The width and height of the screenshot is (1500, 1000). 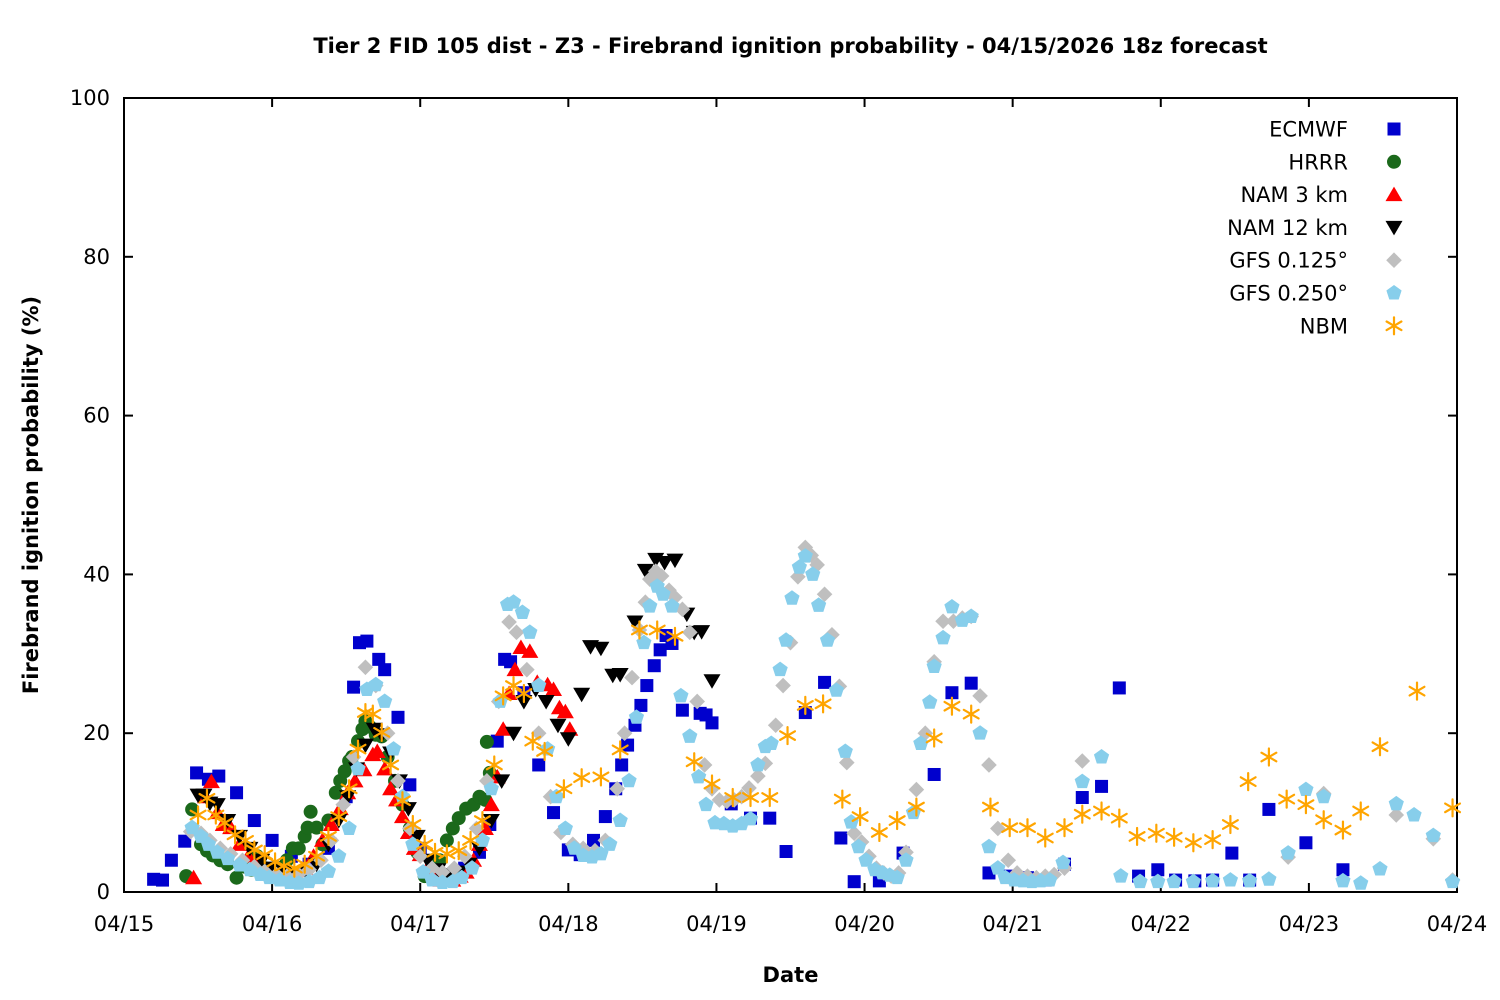 I want to click on svg-text: NAM 3 km, so click(x=1294, y=195).